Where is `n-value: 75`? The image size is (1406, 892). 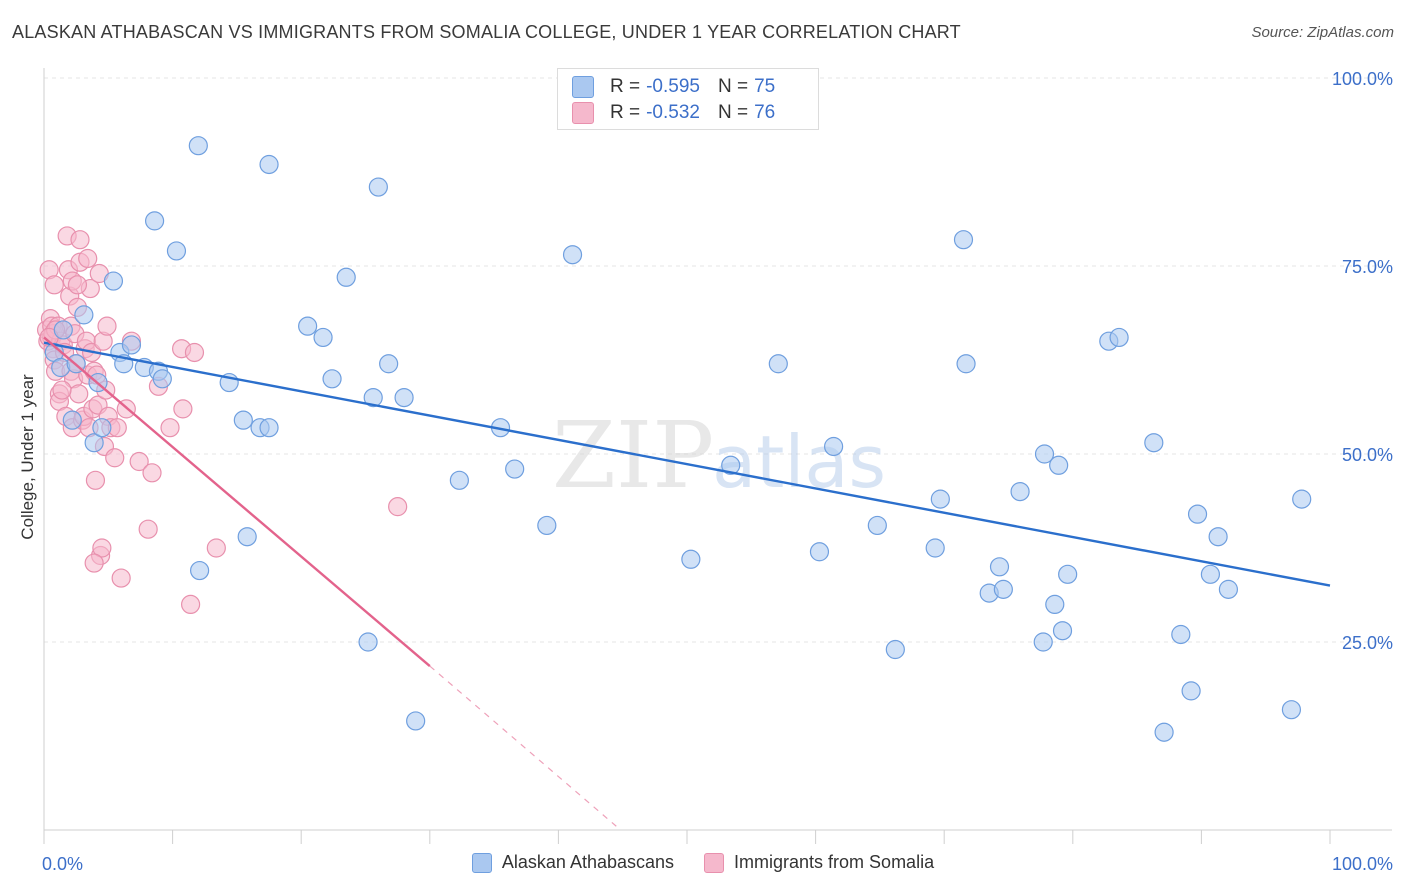
n-value: 75 is located at coordinates (765, 86).